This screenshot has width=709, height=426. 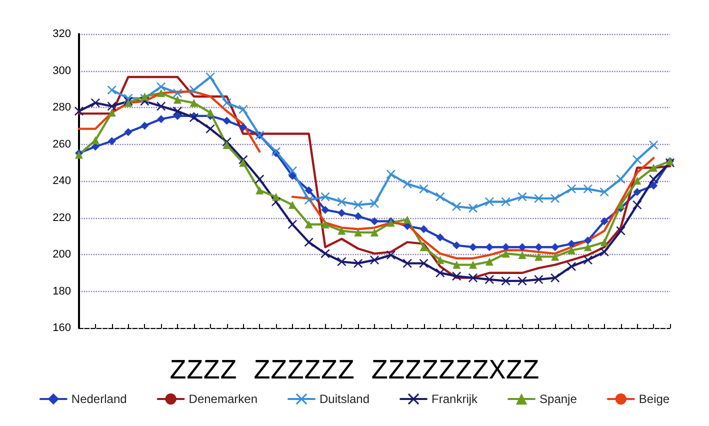 I want to click on y-tick-label: 200, so click(x=61, y=254).